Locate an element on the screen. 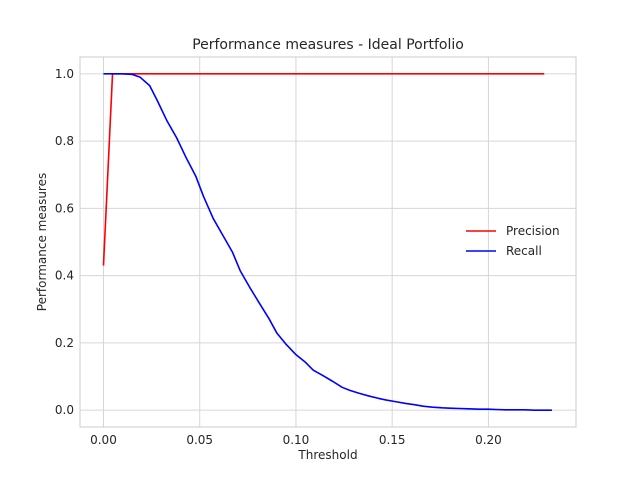 The image size is (640, 480). x-tick-label: 0.10 is located at coordinates (296, 440).